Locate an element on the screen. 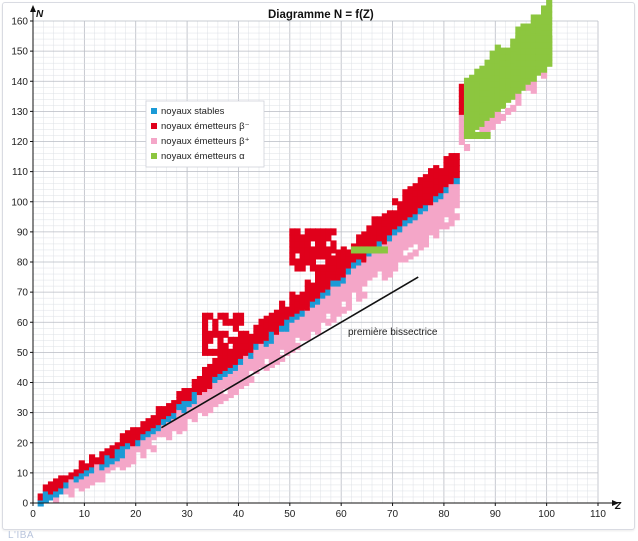  x-tick-label: 100 is located at coordinates (546, 514).